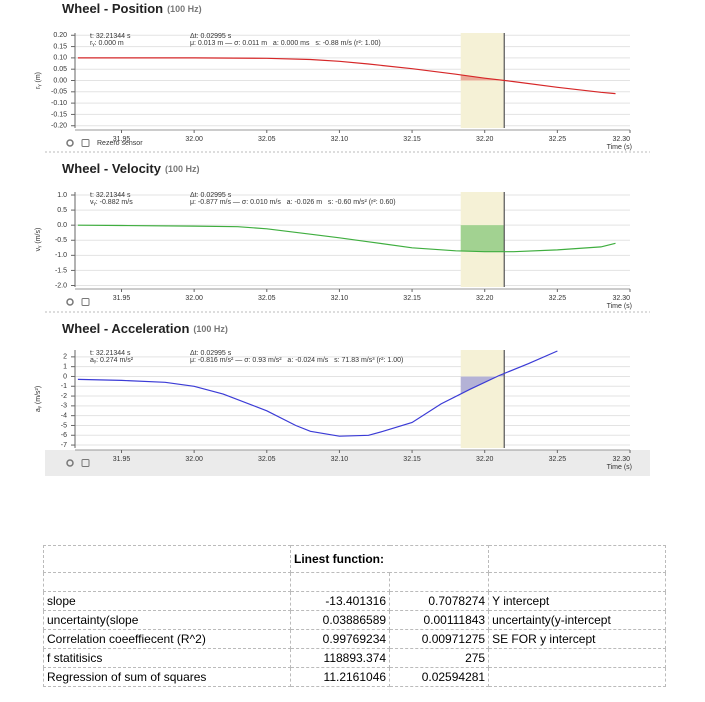 The height and width of the screenshot is (702, 705). Describe the element at coordinates (340, 601) in the screenshot. I see `cell: -13.401316` at that location.